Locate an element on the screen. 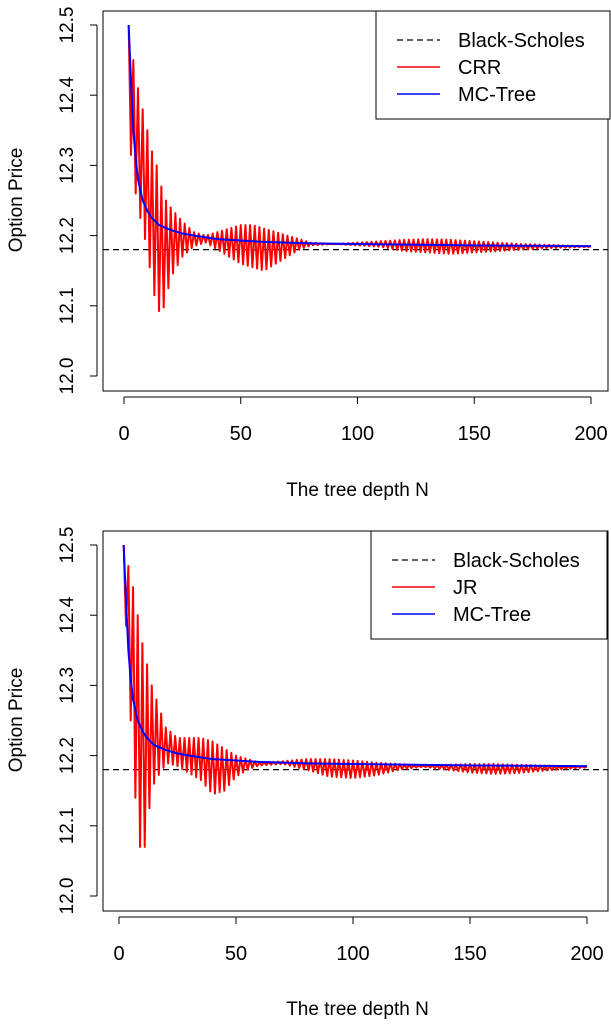 The image size is (611, 1024). legend-label-crr: CRR is located at coordinates (479, 68).